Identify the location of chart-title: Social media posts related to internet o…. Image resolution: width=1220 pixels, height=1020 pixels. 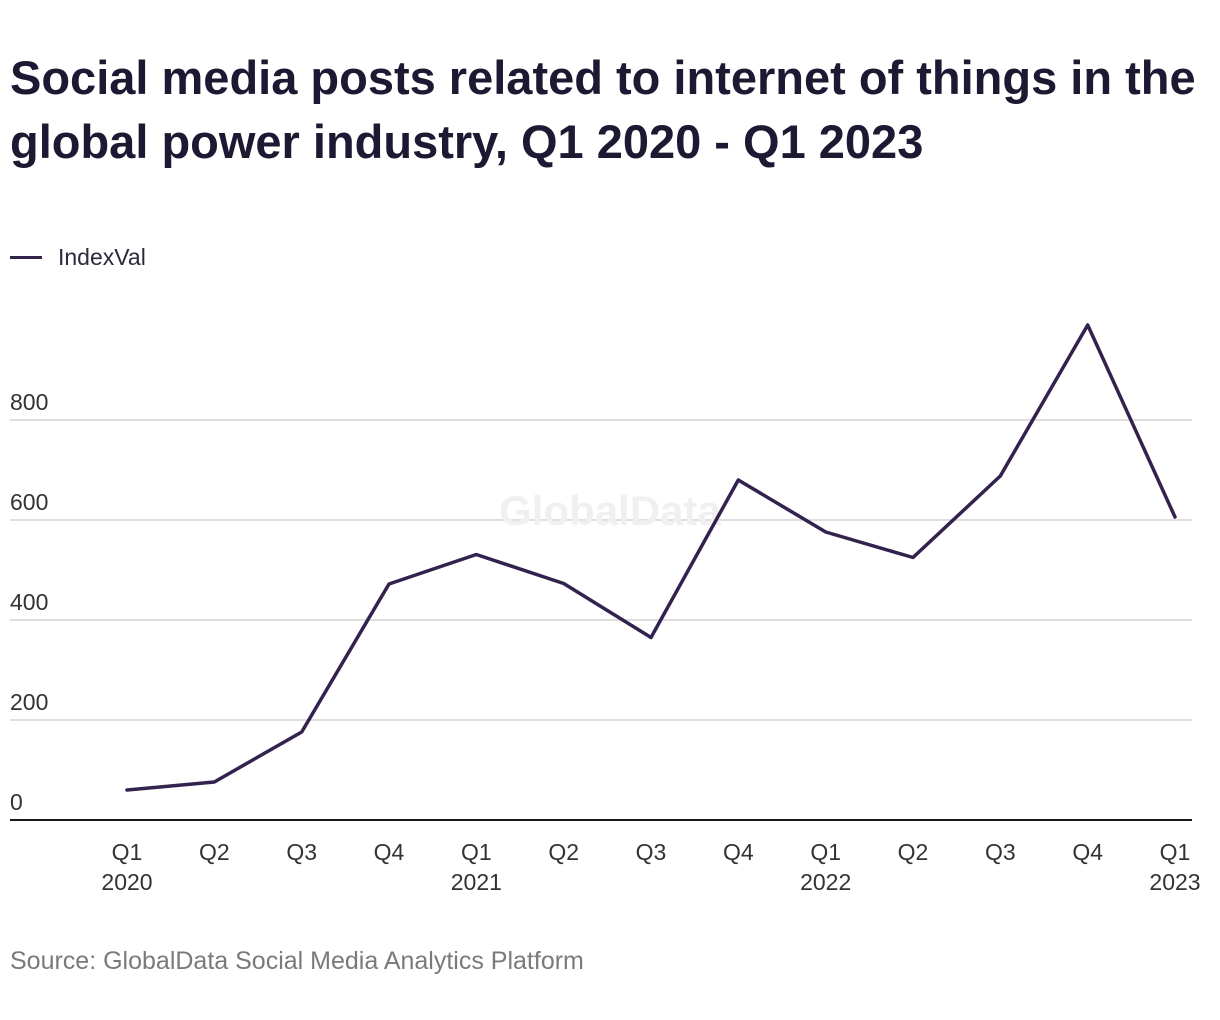
(603, 109).